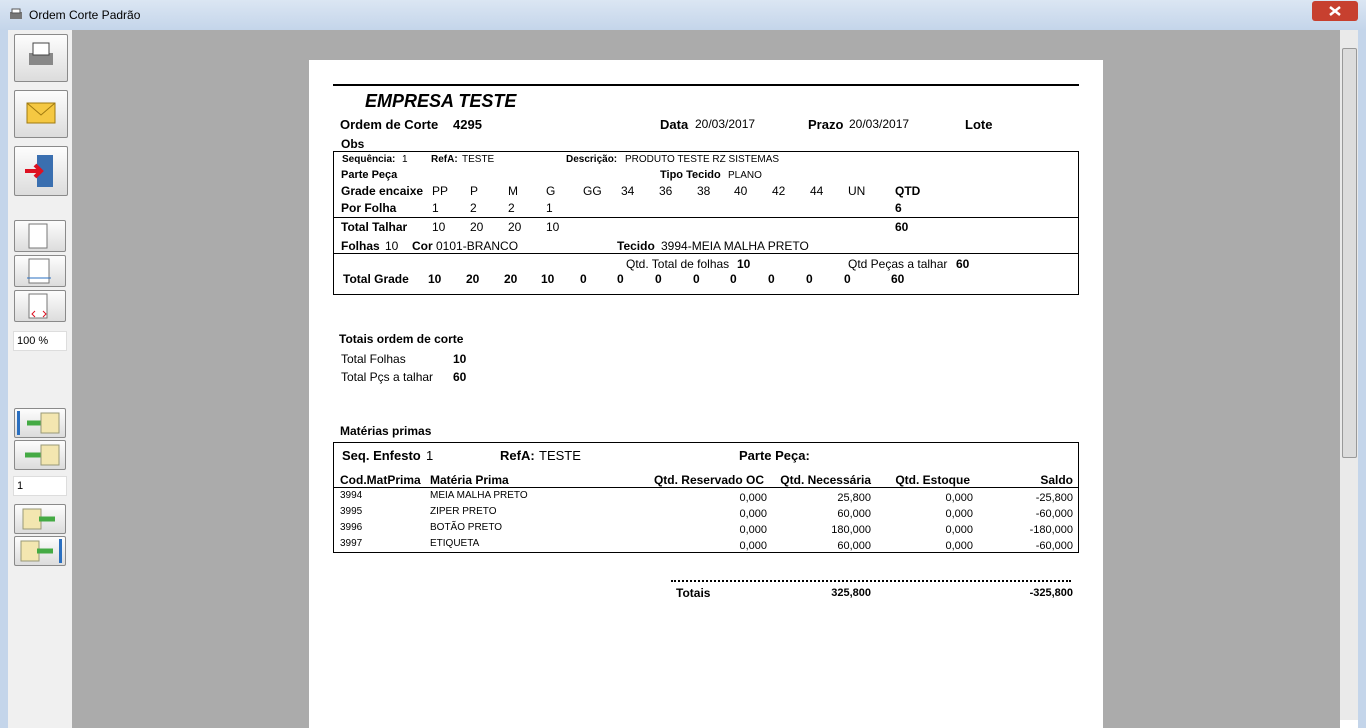 The width and height of the screenshot is (1366, 728). What do you see at coordinates (932, 480) in the screenshot?
I see `column-header: Qtd. Estoque` at bounding box center [932, 480].